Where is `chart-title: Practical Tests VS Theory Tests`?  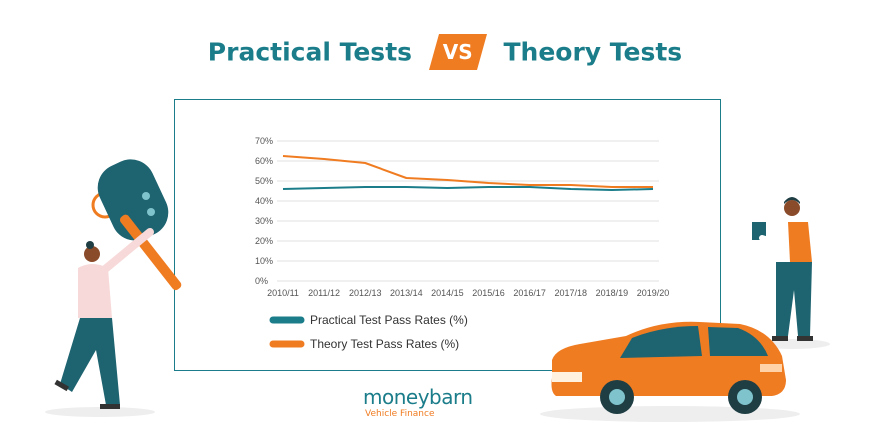
chart-title: Practical Tests VS Theory Tests is located at coordinates (445, 52).